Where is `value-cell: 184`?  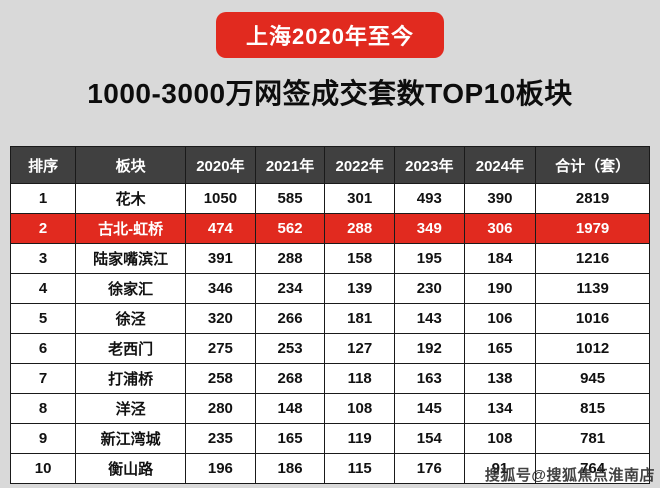 value-cell: 184 is located at coordinates (500, 258).